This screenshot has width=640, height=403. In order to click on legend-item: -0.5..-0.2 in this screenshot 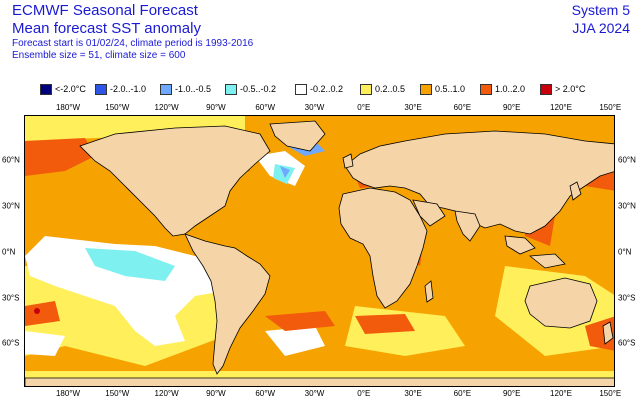, I will do `click(250, 89)`.